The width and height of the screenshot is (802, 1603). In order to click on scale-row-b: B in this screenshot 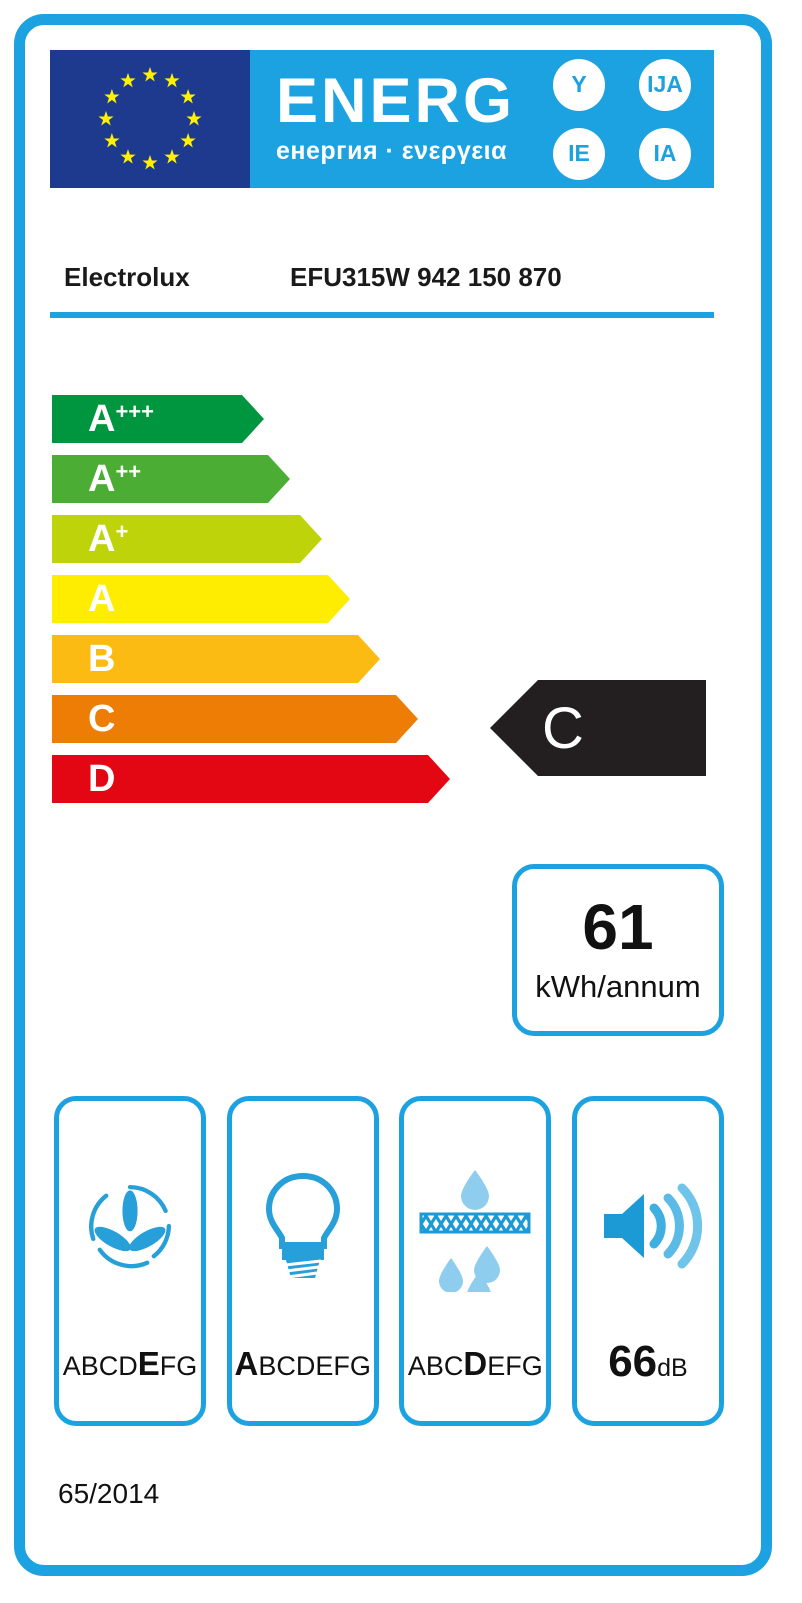, I will do `click(216, 659)`.